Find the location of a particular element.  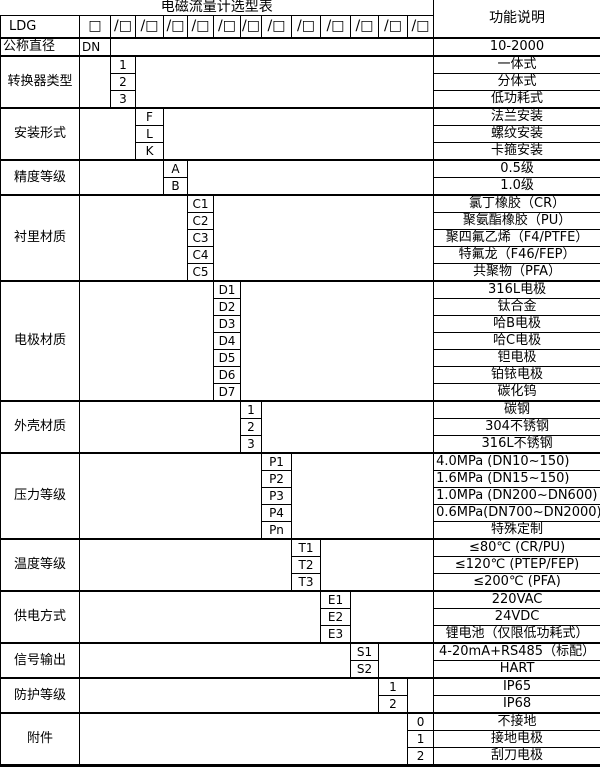

model-slash-box-1: /□ is located at coordinates (123, 27).